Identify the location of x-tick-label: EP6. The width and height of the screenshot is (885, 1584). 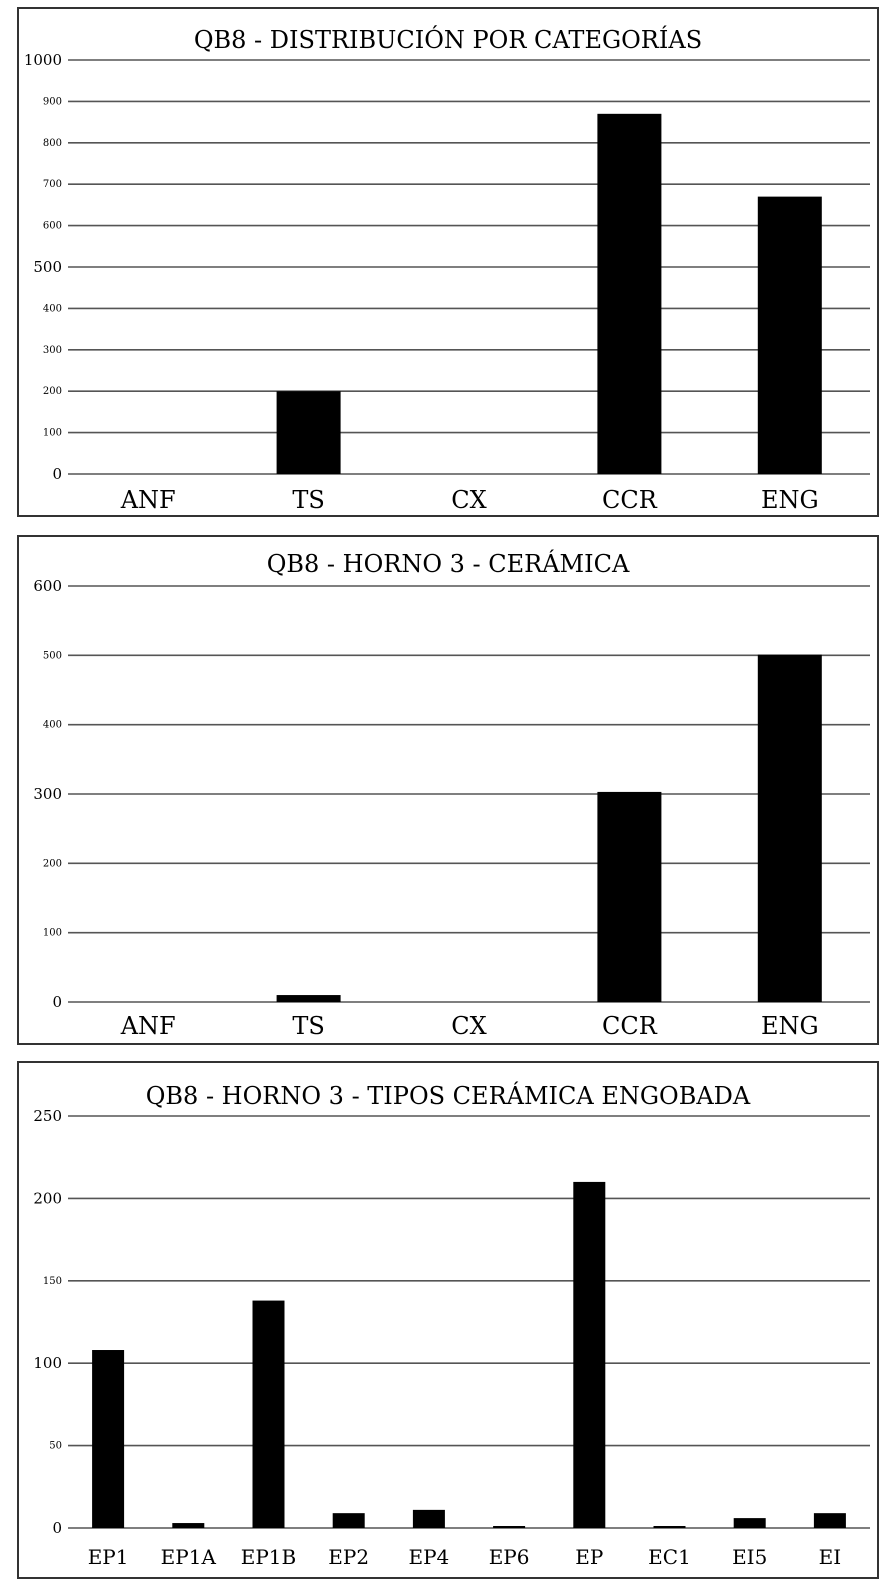
(509, 1557).